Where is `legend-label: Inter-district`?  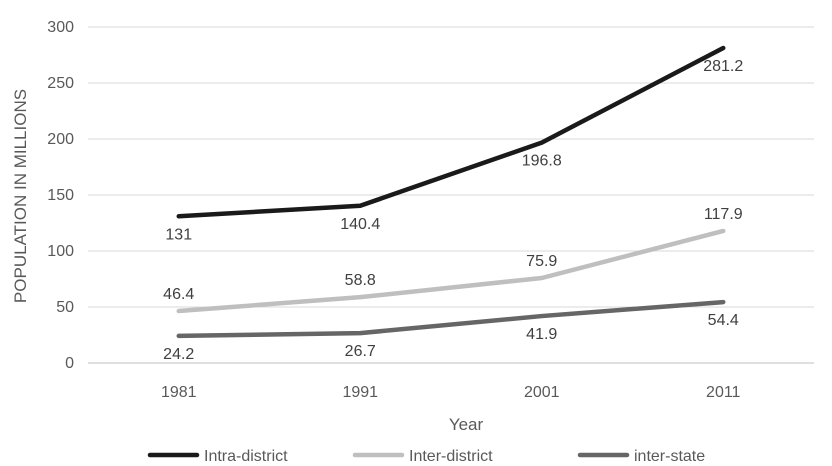
legend-label: Inter-district is located at coordinates (451, 456).